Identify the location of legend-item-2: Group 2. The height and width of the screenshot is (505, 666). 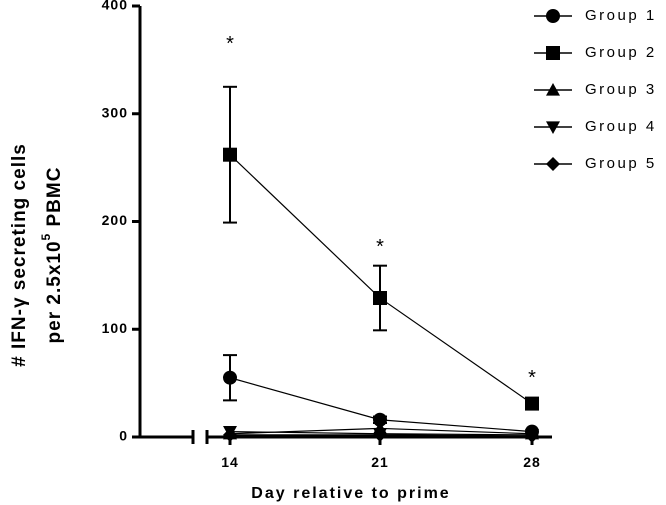
(595, 52).